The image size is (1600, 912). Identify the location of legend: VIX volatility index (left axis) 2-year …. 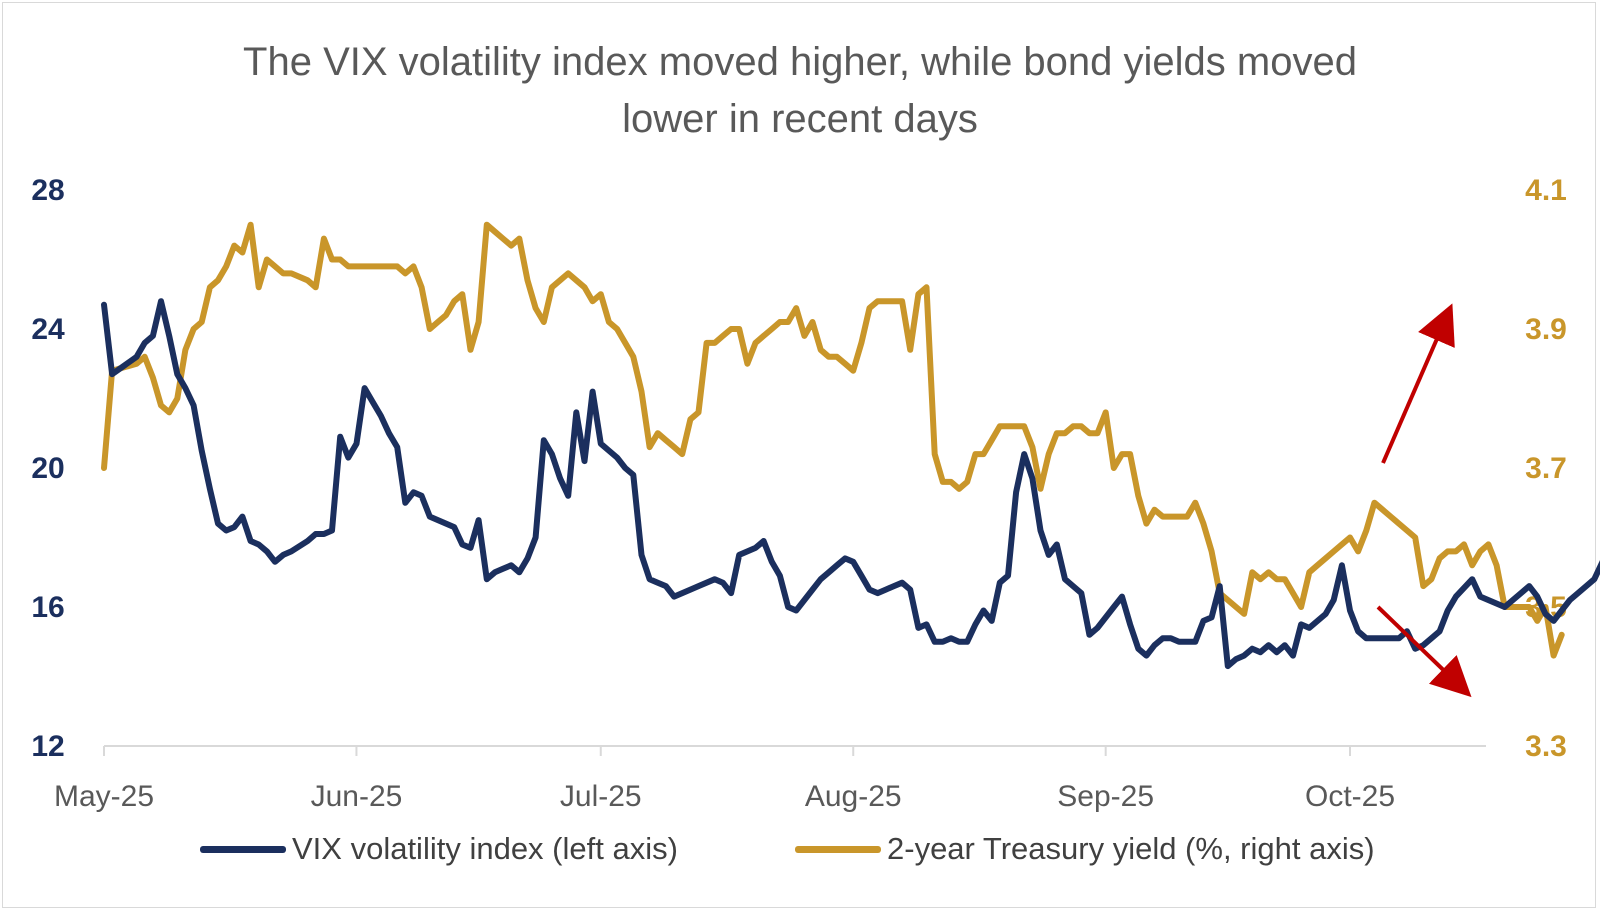
(800, 849).